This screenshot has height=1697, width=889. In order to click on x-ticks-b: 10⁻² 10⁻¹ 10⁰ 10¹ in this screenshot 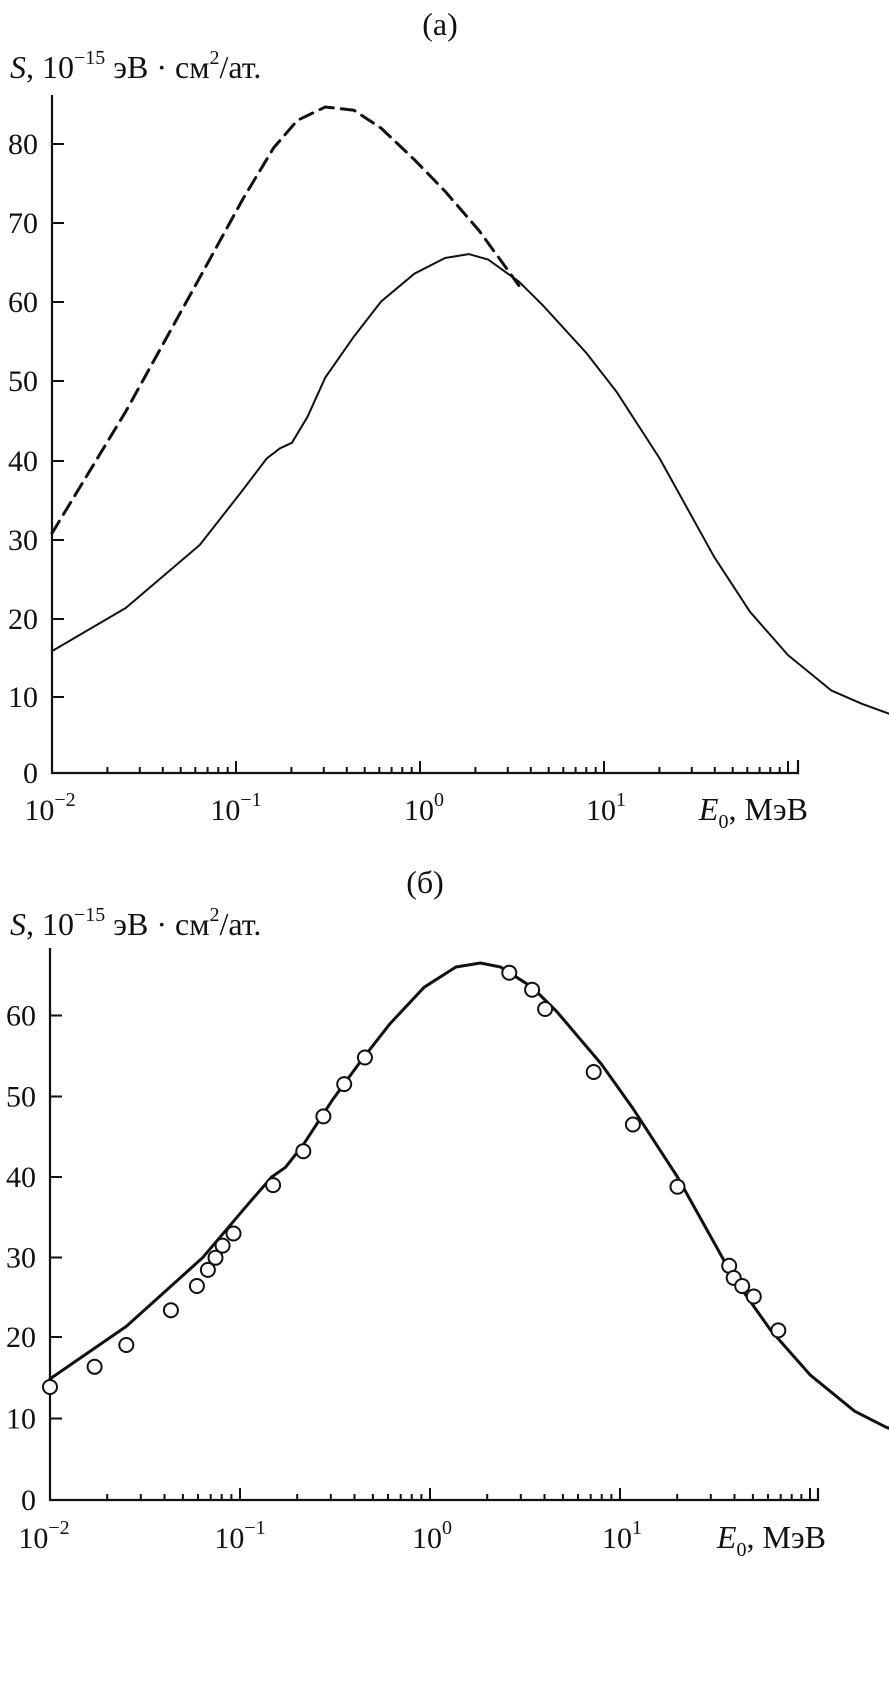, I will do `click(414, 1521)`.